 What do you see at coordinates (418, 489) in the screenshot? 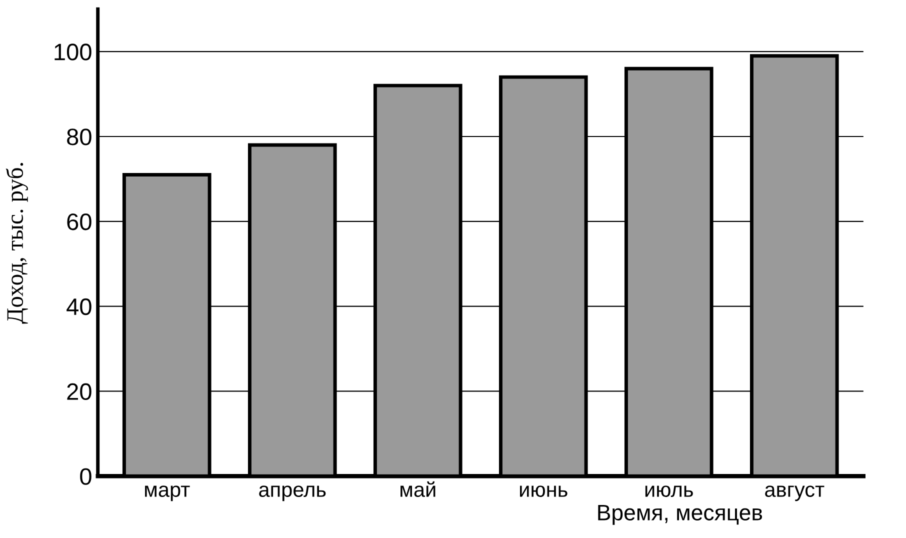
I see `x-tick-label: май` at bounding box center [418, 489].